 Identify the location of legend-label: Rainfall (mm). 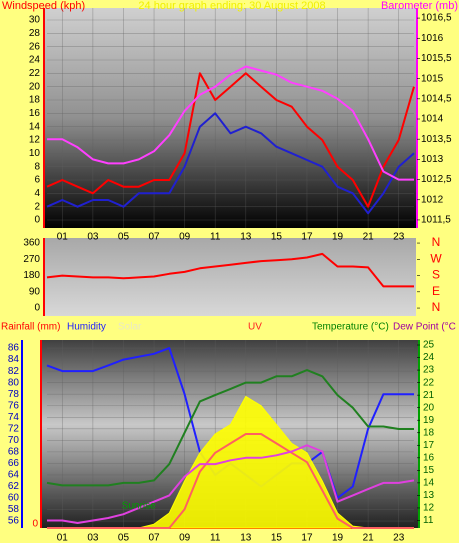
(30, 327).